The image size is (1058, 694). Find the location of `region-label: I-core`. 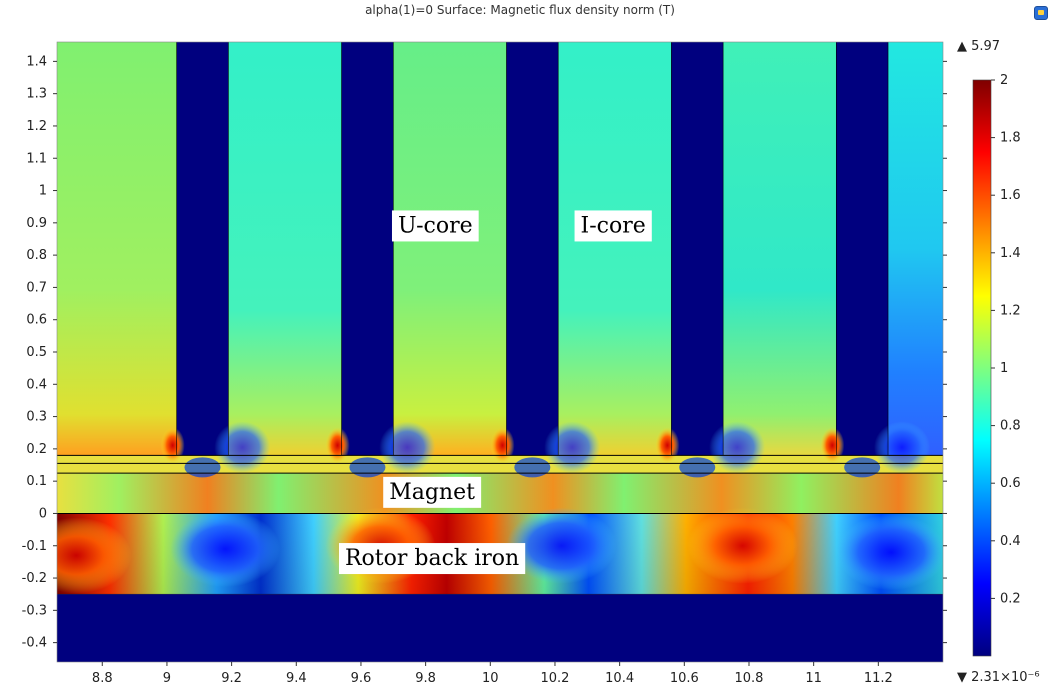

region-label: I-core is located at coordinates (613, 226).